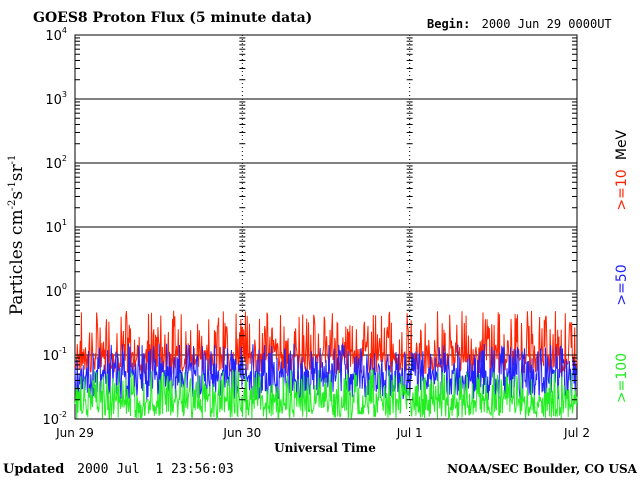 The height and width of the screenshot is (480, 640). I want to click on y-tick-label: 10¹, so click(56, 227).